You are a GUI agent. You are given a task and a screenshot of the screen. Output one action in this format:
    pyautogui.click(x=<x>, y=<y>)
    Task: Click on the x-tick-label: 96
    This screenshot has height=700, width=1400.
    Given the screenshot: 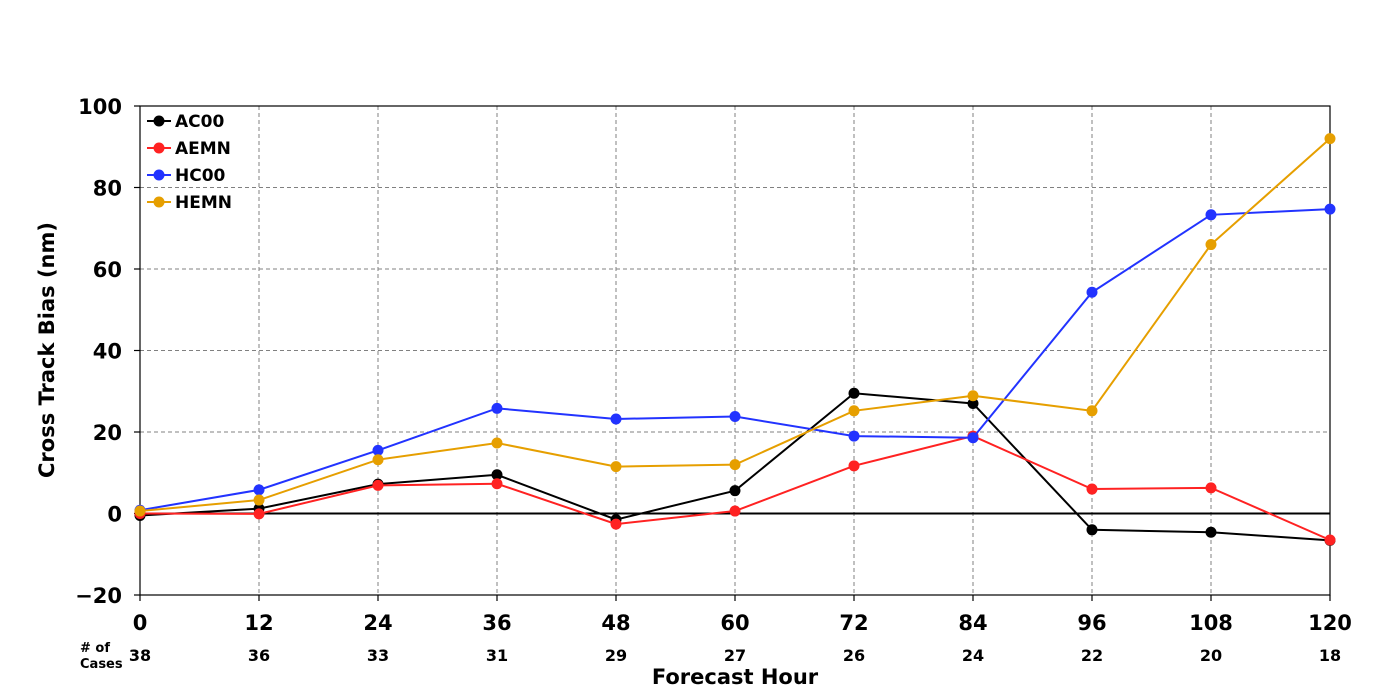 What is the action you would take?
    pyautogui.click(x=1091, y=623)
    